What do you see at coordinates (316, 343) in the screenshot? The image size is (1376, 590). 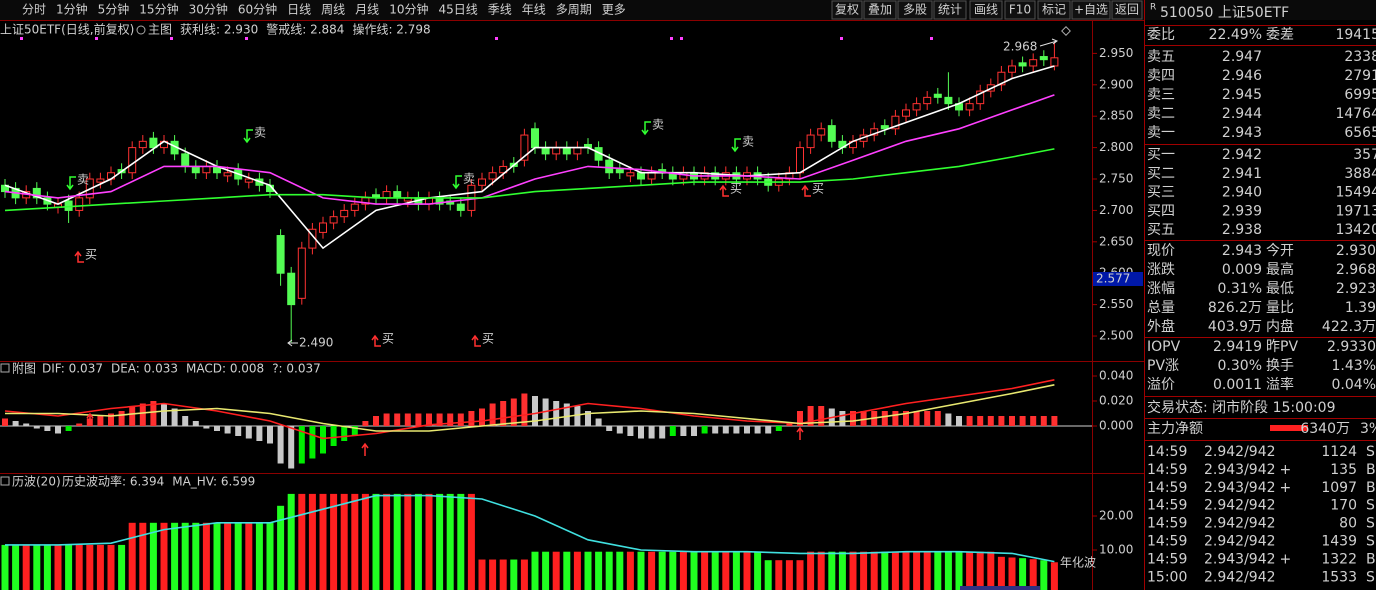 I see `low-annotation: 2.490` at bounding box center [316, 343].